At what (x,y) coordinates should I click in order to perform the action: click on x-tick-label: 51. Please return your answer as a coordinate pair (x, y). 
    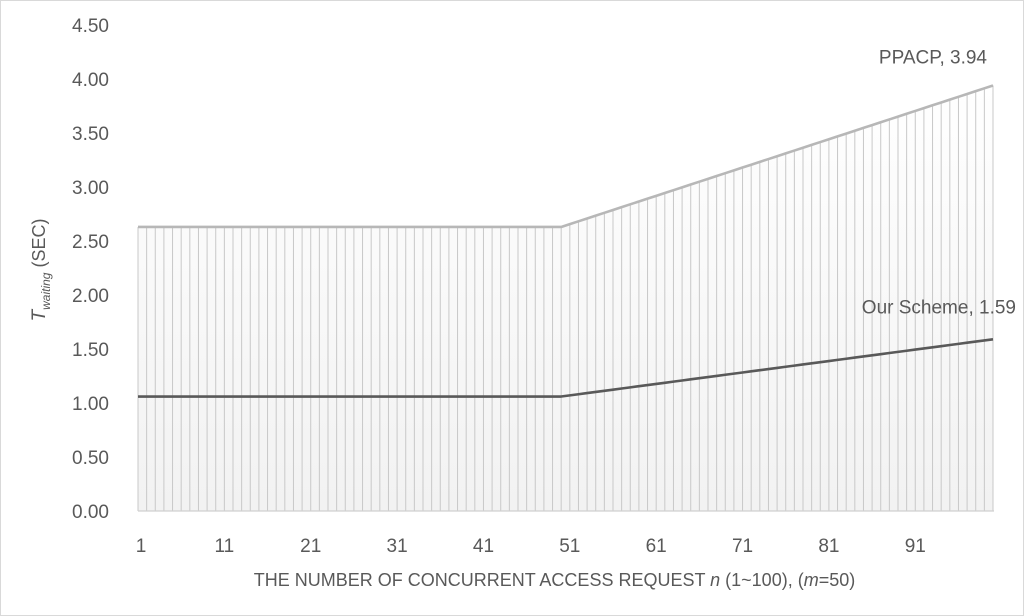
    Looking at the image, I should click on (569, 546).